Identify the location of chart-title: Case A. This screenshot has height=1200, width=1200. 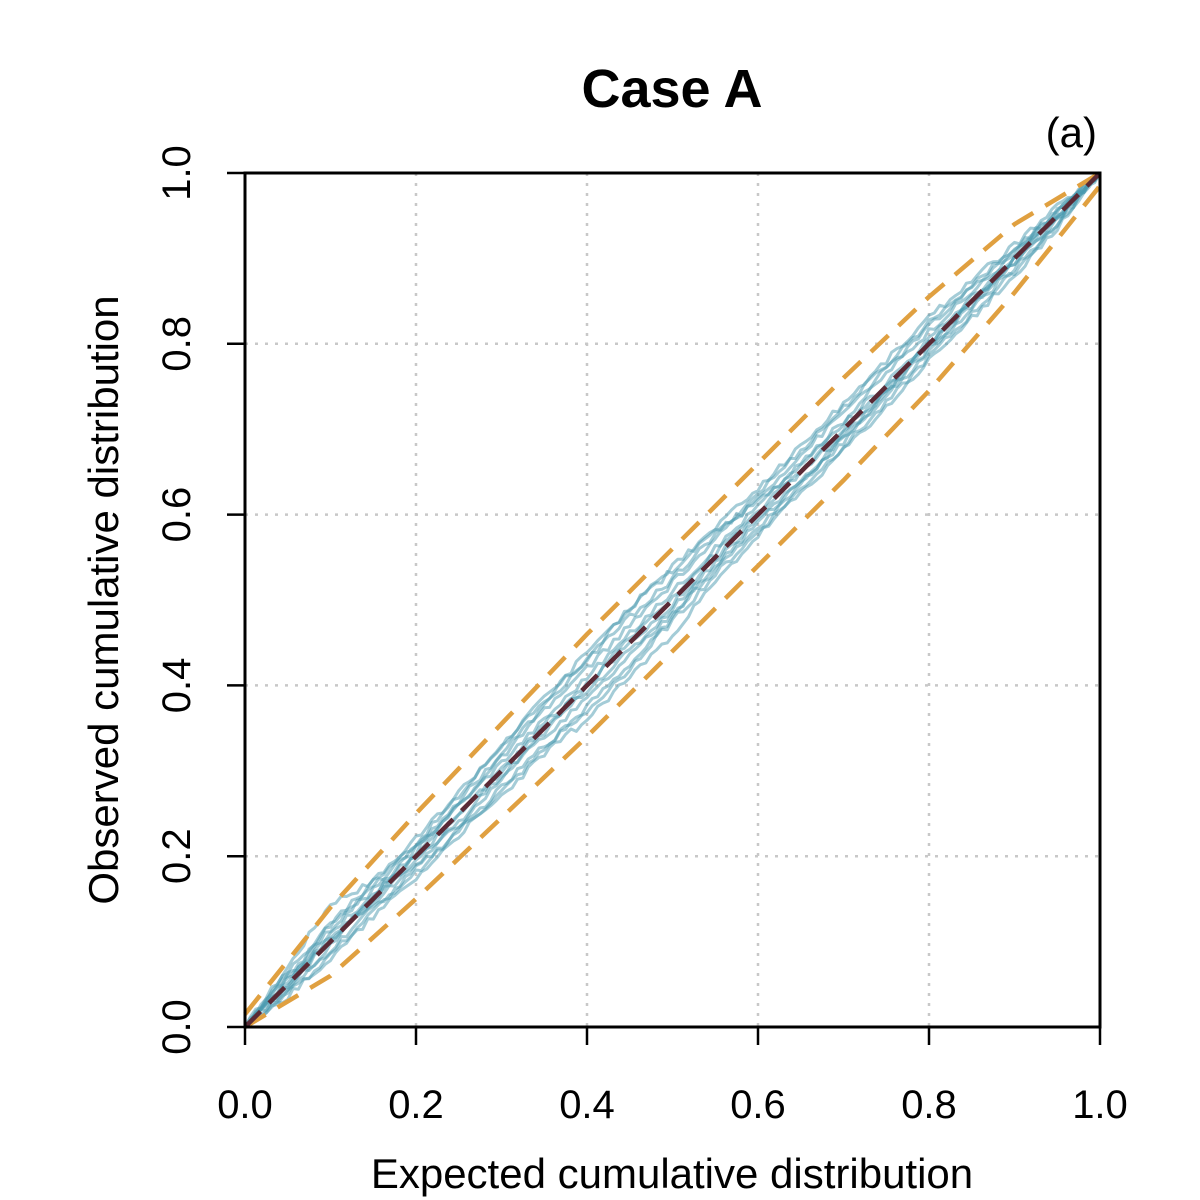
(671, 89).